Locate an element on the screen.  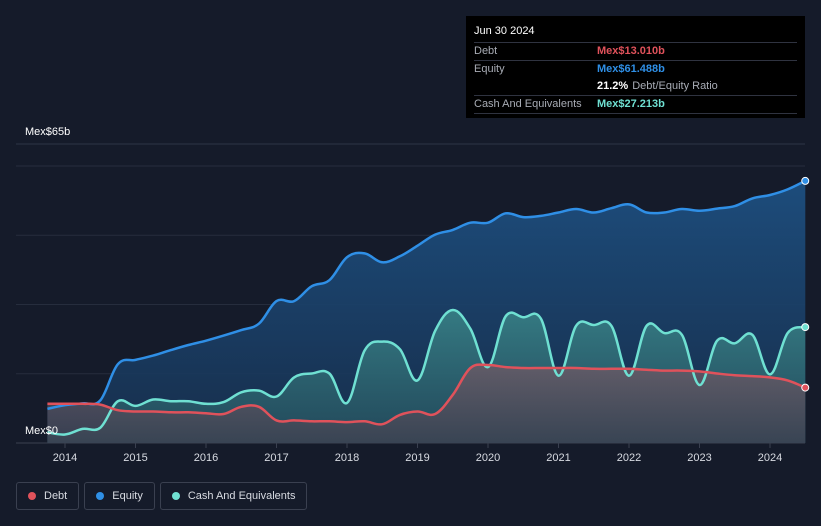
x-tick-label-2019: 2019 is located at coordinates (417, 458).